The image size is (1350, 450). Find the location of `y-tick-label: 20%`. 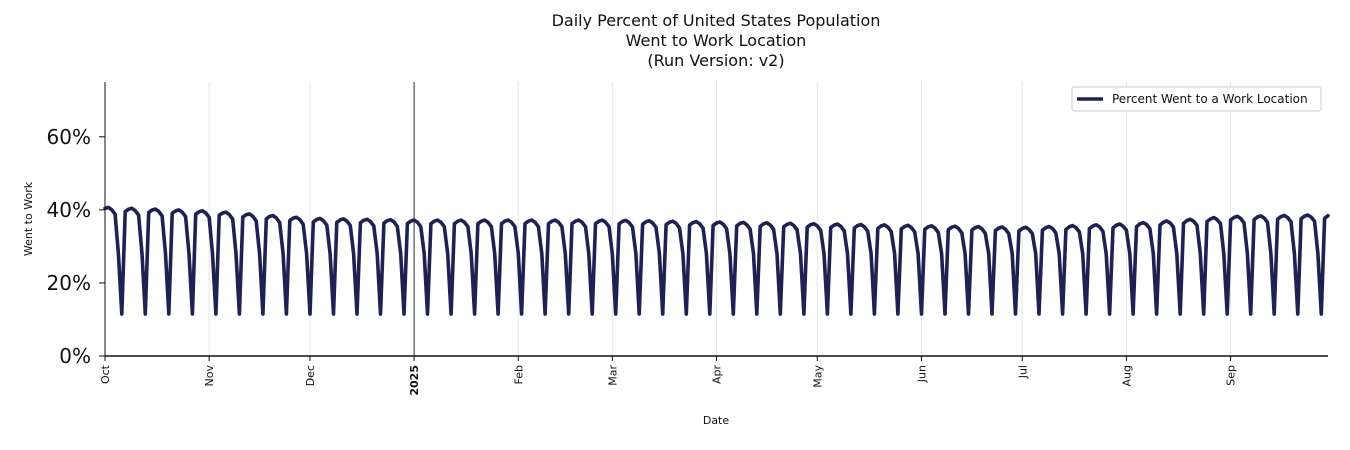

y-tick-label: 20% is located at coordinates (69, 283).